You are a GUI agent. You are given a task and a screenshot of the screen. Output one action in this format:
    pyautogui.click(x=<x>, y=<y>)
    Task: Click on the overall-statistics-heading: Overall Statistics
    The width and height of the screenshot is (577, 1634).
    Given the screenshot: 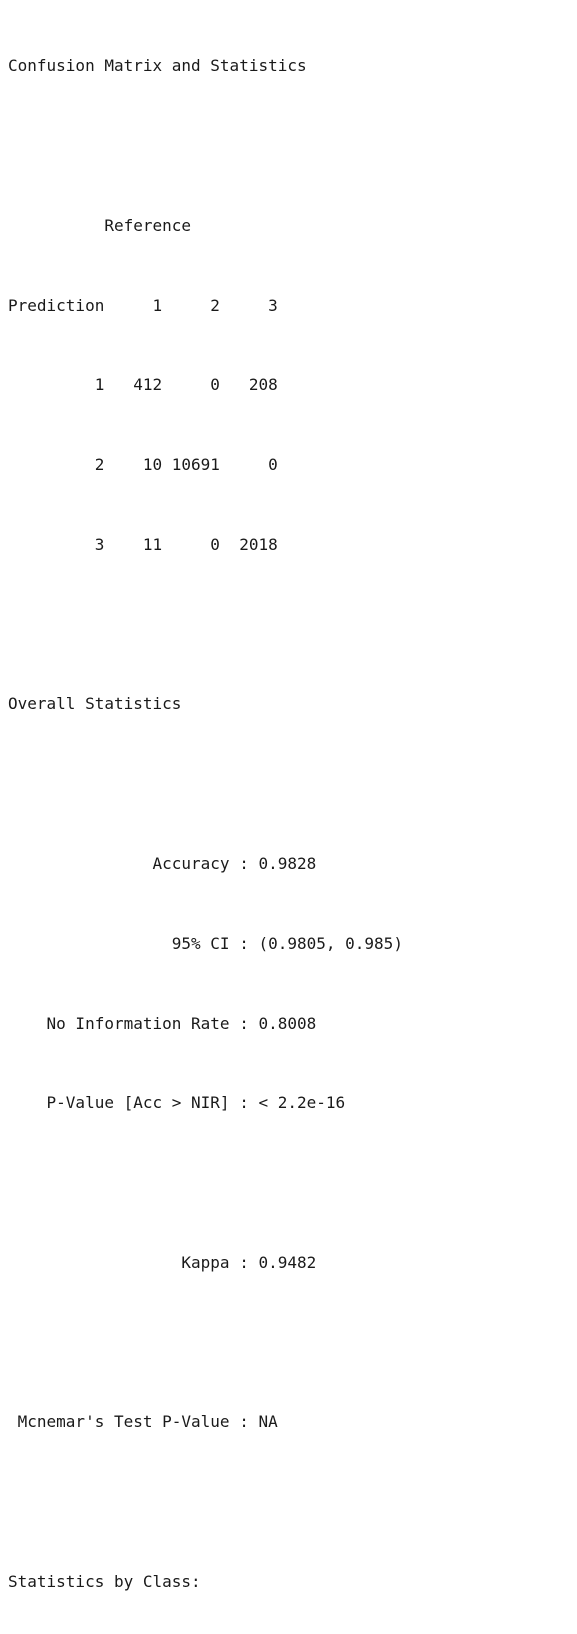 What is the action you would take?
    pyautogui.click(x=95, y=704)
    